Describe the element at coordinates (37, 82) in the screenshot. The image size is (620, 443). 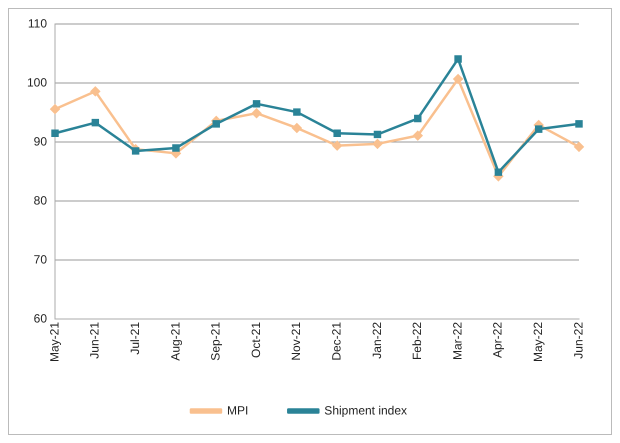
I see `y-tick-label: 100` at that location.